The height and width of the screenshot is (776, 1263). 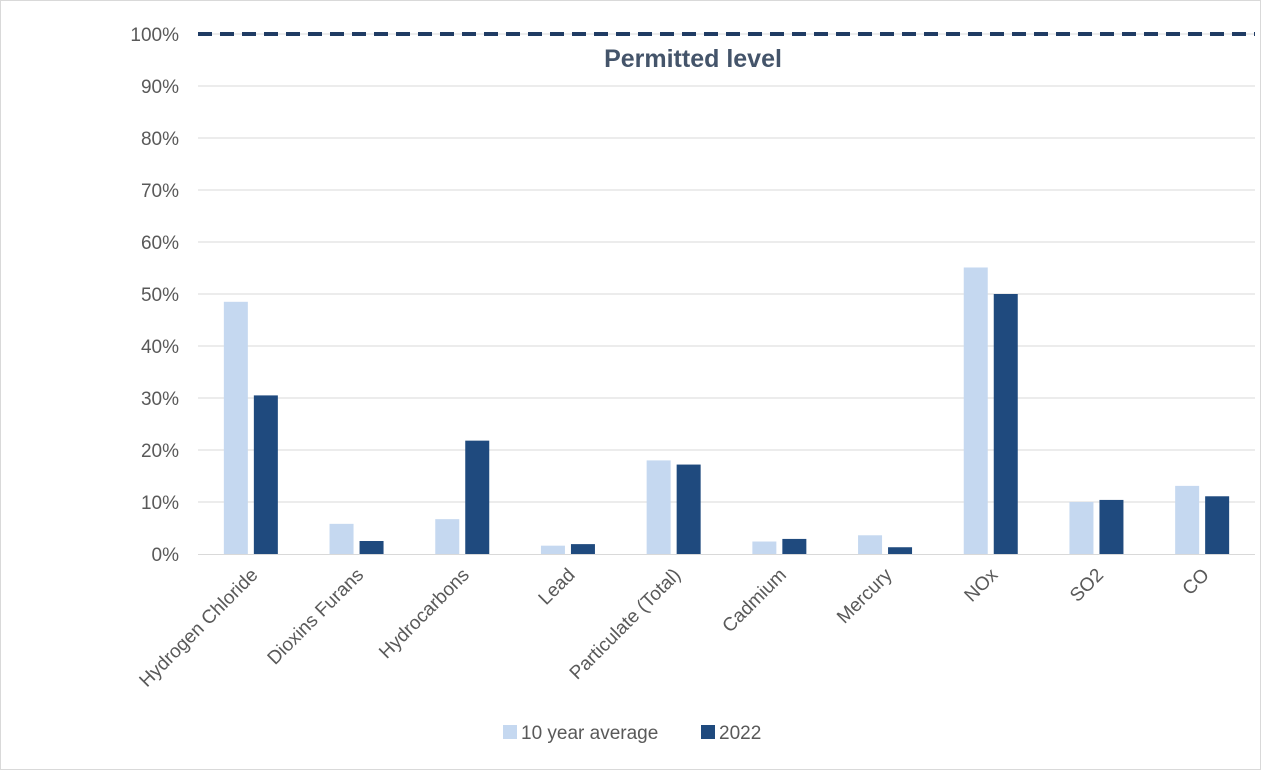 What do you see at coordinates (160, 399) in the screenshot?
I see `y-tick-label: 30%` at bounding box center [160, 399].